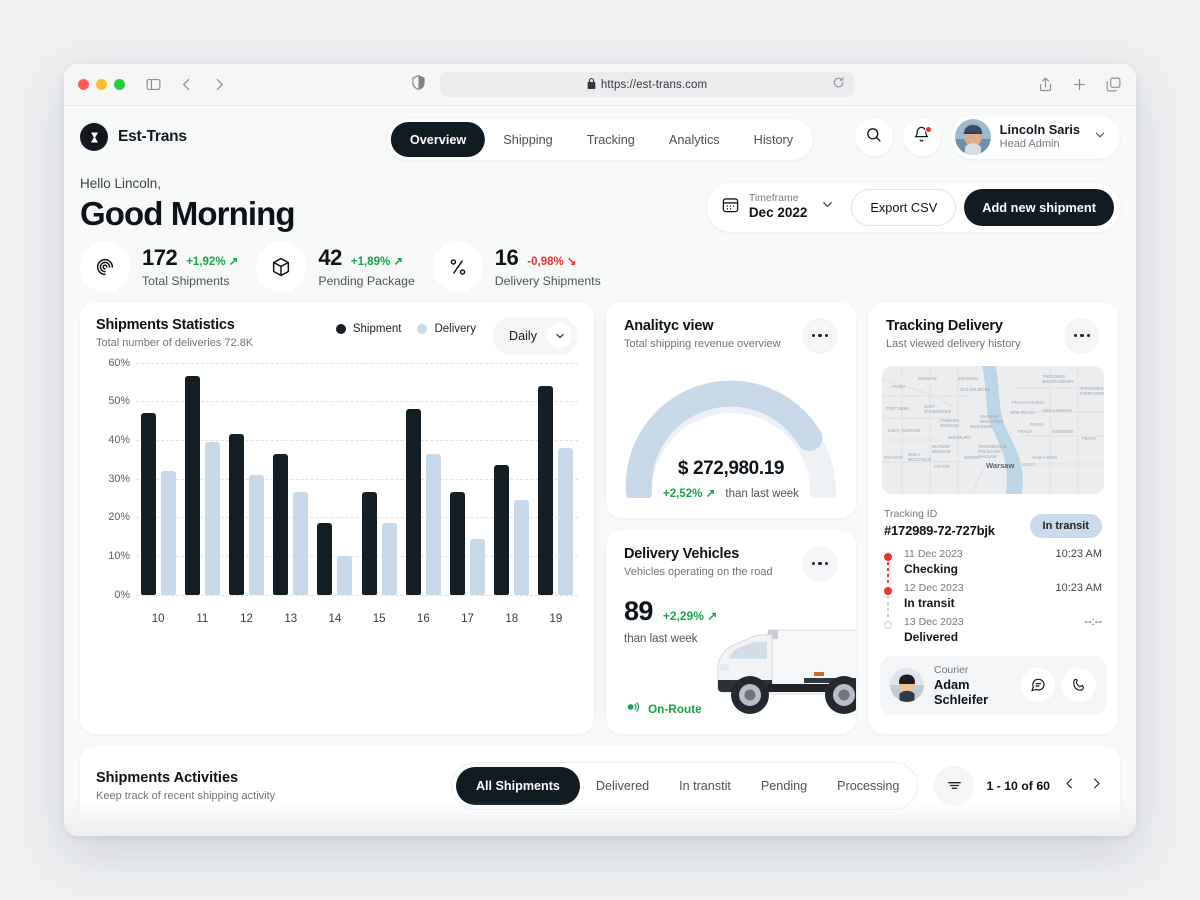 This screenshot has height=900, width=1200. Describe the element at coordinates (942, 466) in the screenshot. I see `svg-text: CZYSTE` at that location.